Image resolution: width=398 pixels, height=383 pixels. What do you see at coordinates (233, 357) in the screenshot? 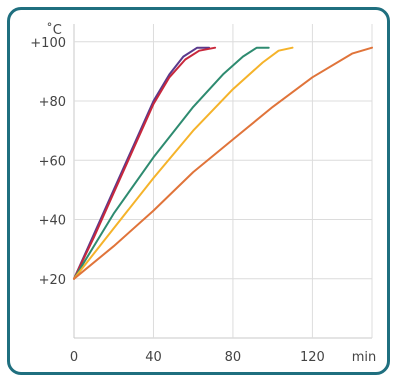
I see `x-tick-label: 80` at bounding box center [233, 357].